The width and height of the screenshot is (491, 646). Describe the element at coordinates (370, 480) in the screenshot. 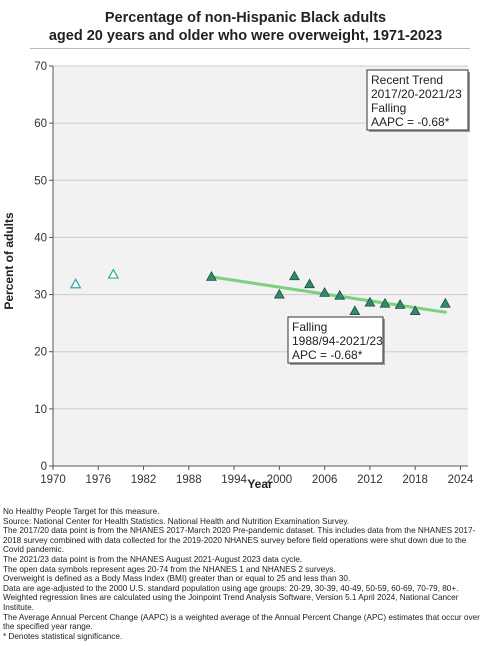

I see `x-tick-label: 2012` at that location.